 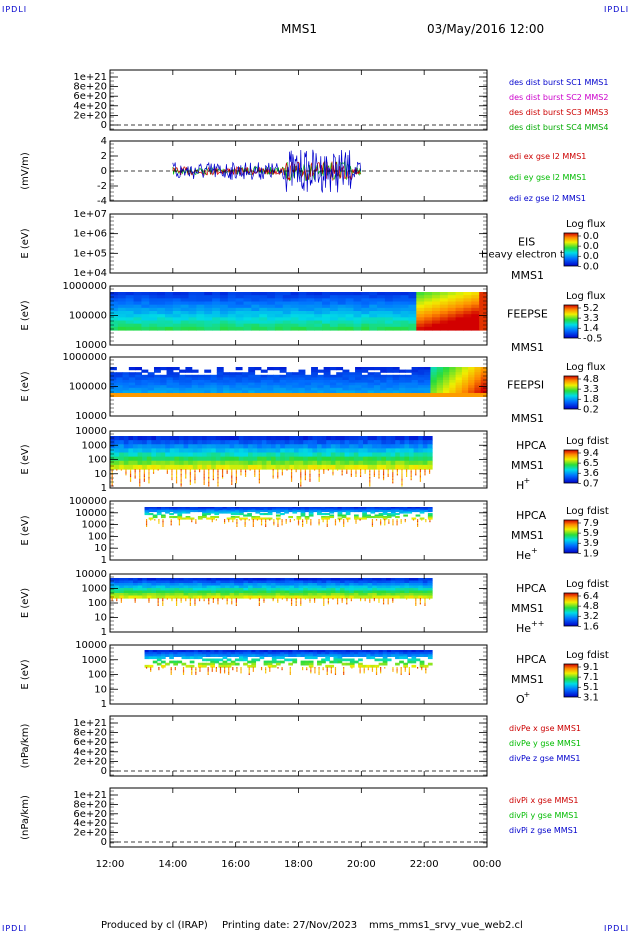 What do you see at coordinates (527, 465) in the screenshot?
I see `spacecraft-label: MMS1` at bounding box center [527, 465].